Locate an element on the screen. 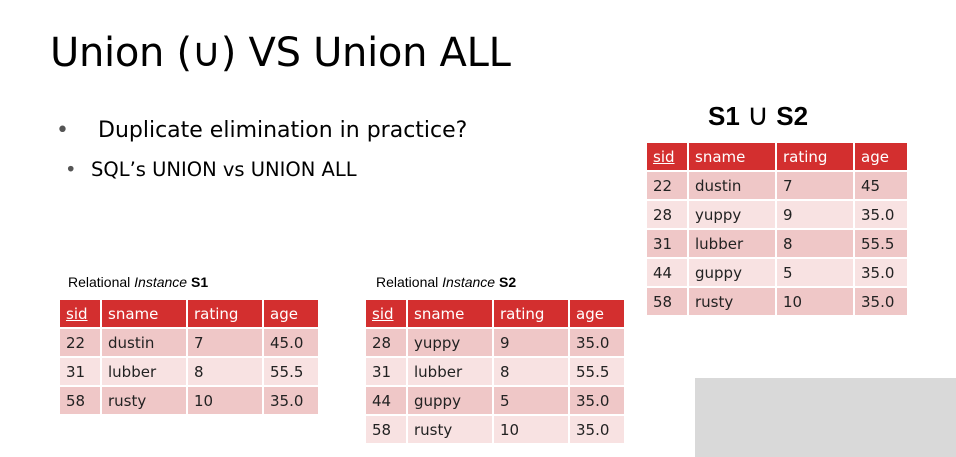  table-row: 22 dustin 7 45 is located at coordinates (777, 185).